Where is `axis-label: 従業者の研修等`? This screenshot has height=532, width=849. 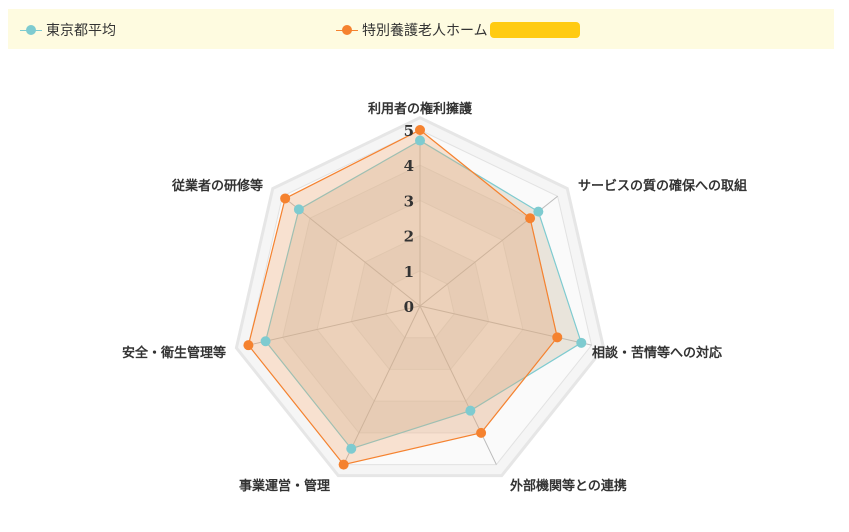 axis-label: 従業者の研修等 is located at coordinates (217, 186).